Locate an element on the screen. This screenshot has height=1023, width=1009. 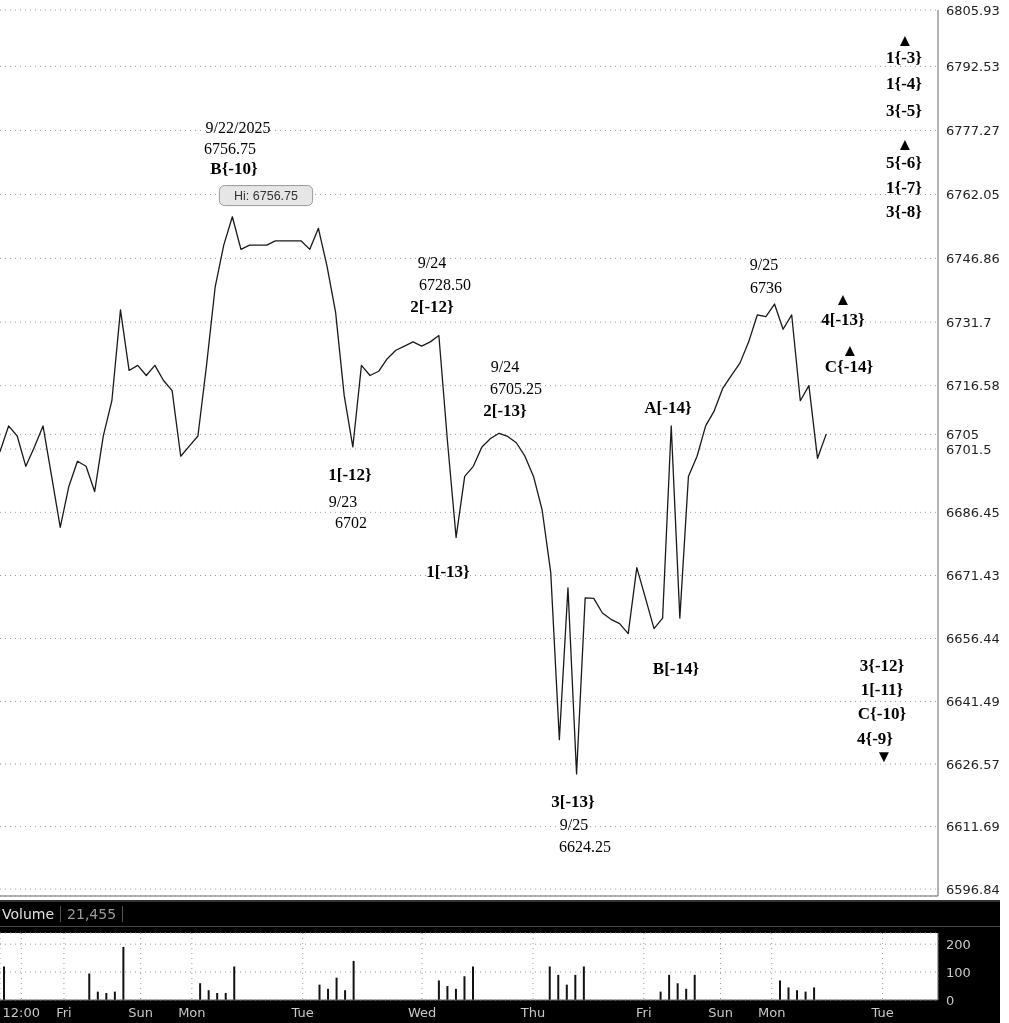
annotation: 6705.25 is located at coordinates (516, 389).